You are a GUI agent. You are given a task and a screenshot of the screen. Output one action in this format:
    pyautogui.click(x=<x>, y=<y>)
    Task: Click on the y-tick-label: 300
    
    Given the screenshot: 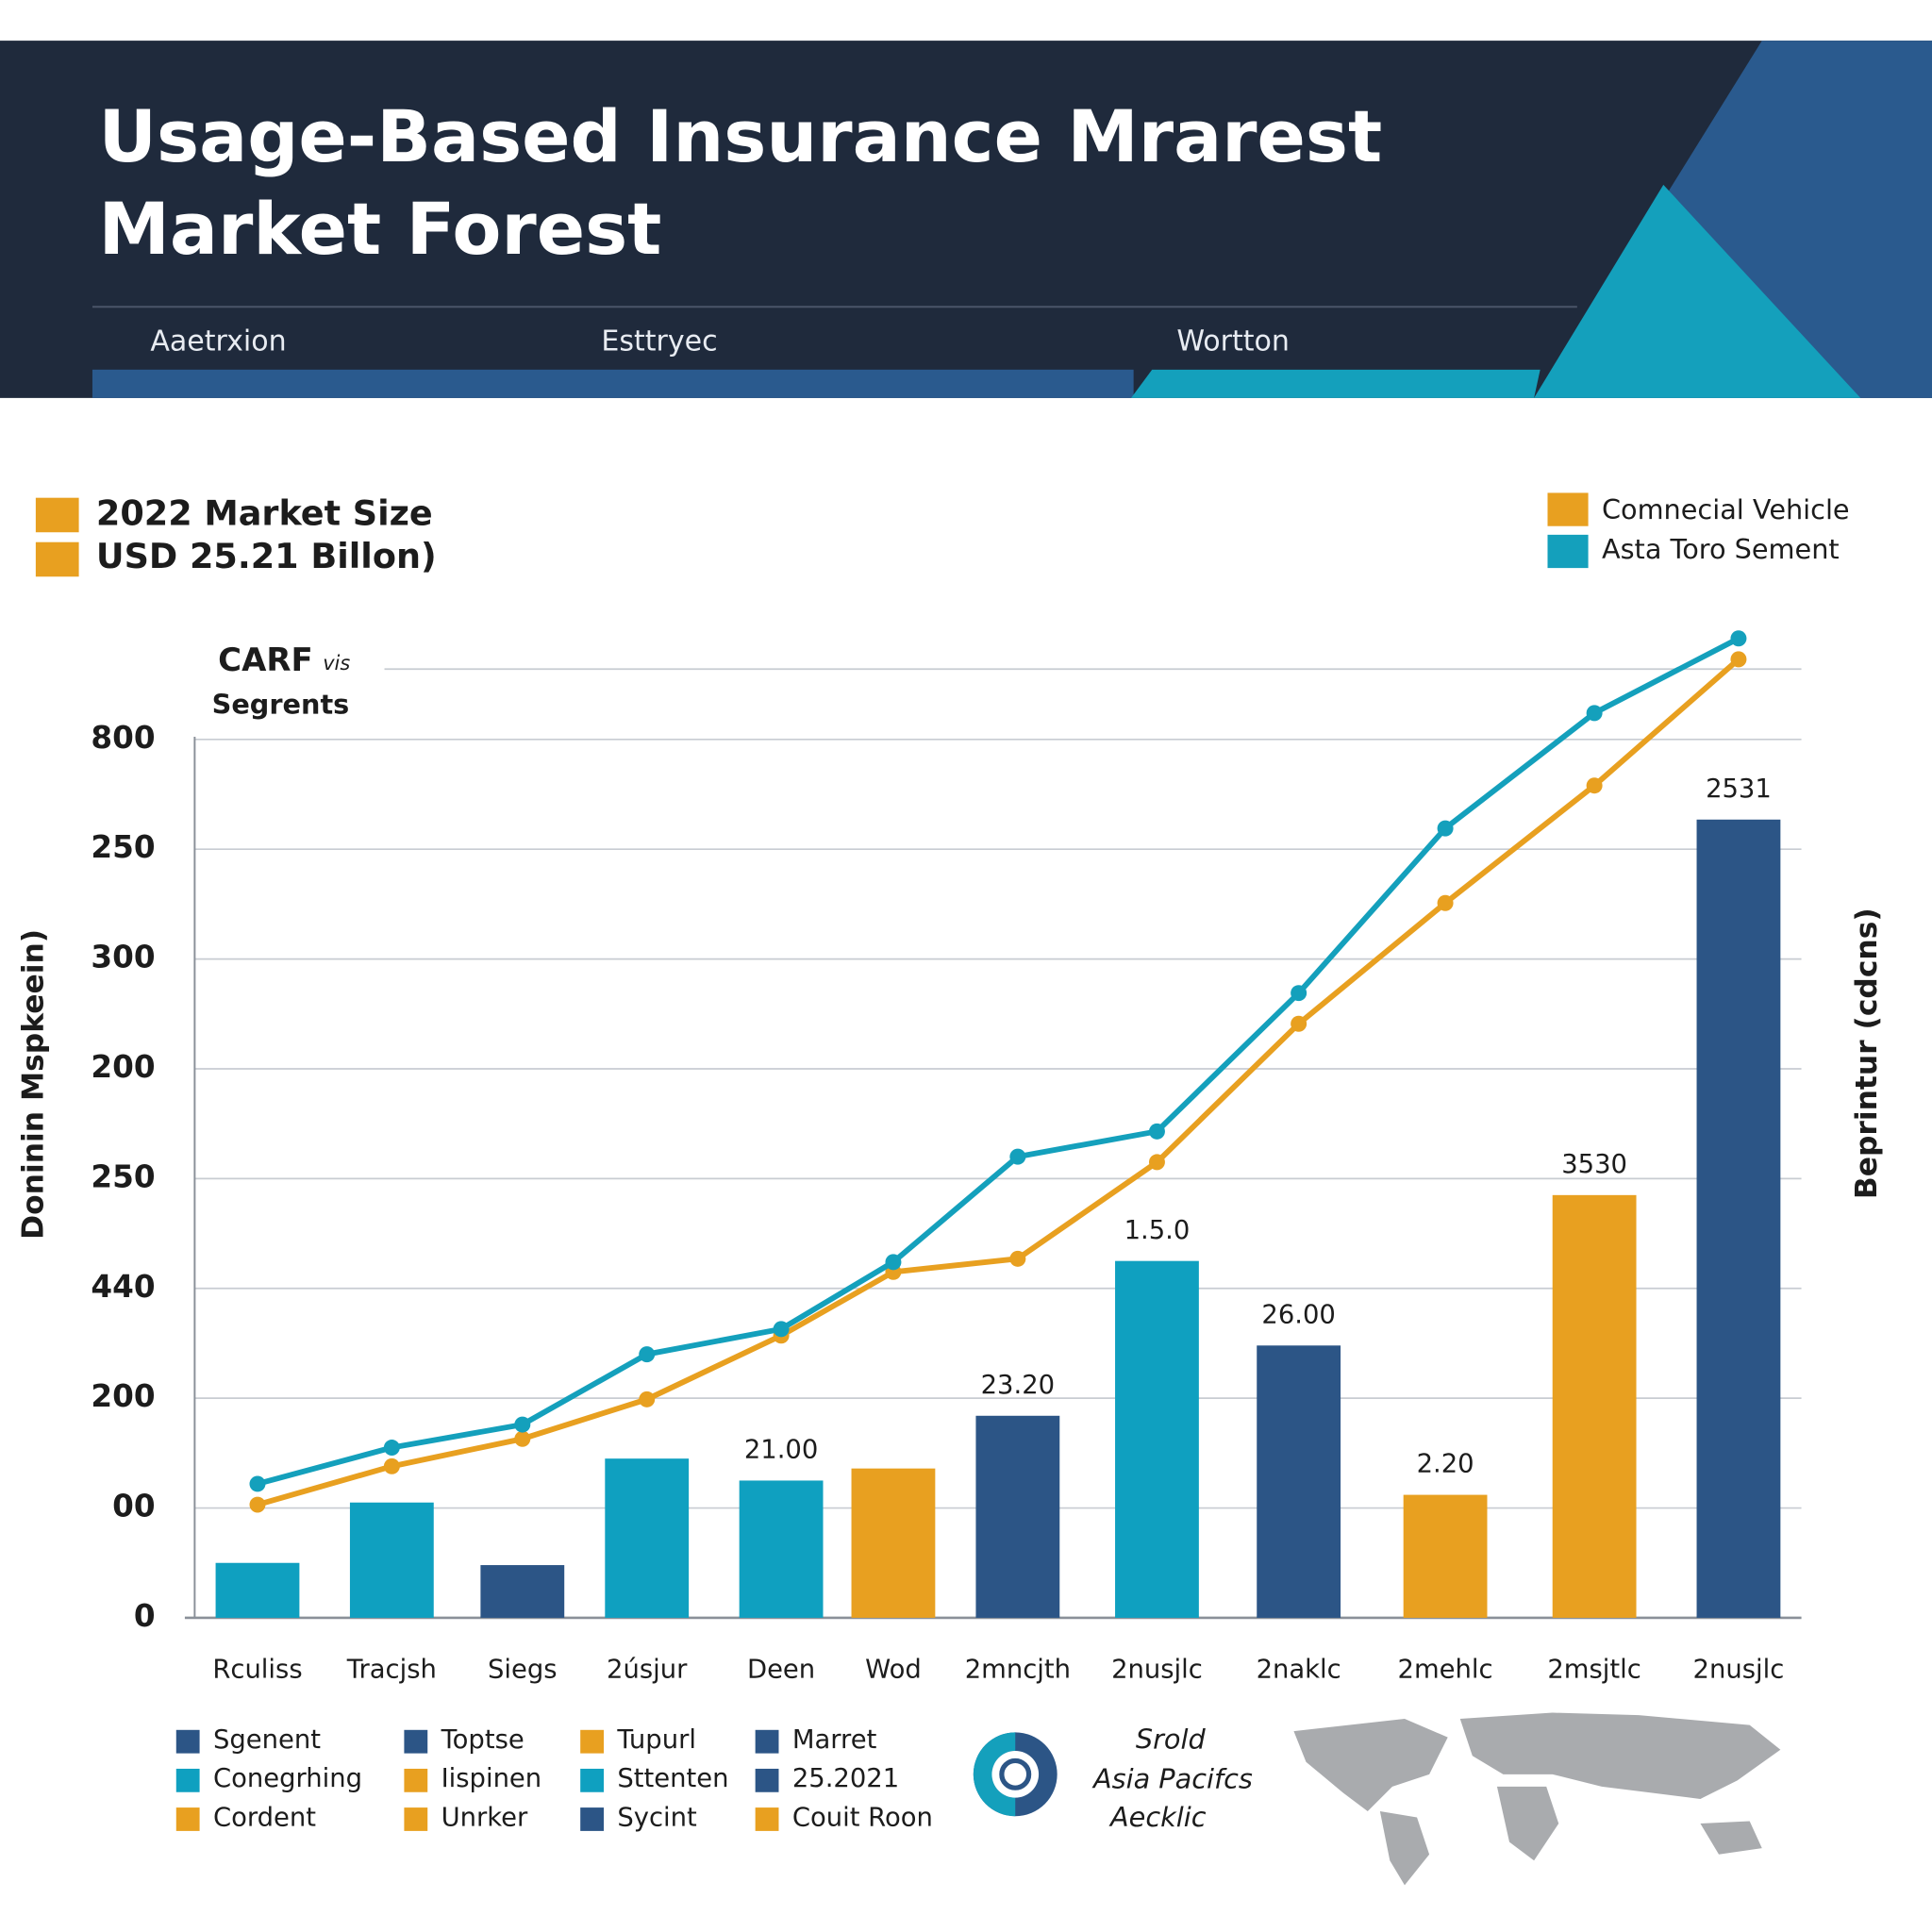 What is the action you would take?
    pyautogui.click(x=123, y=958)
    